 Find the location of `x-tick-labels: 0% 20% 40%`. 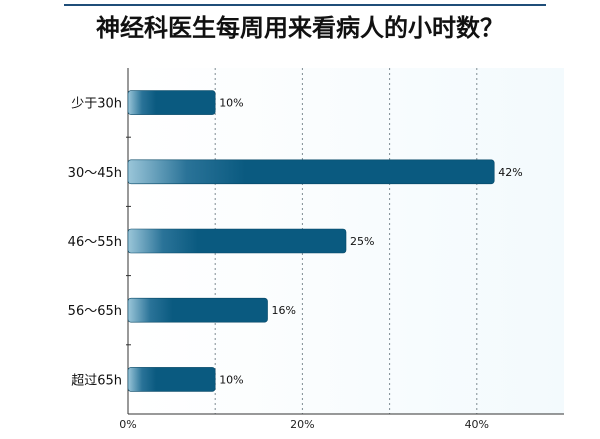

x-tick-labels: 0% 20% 40% is located at coordinates (304, 424).